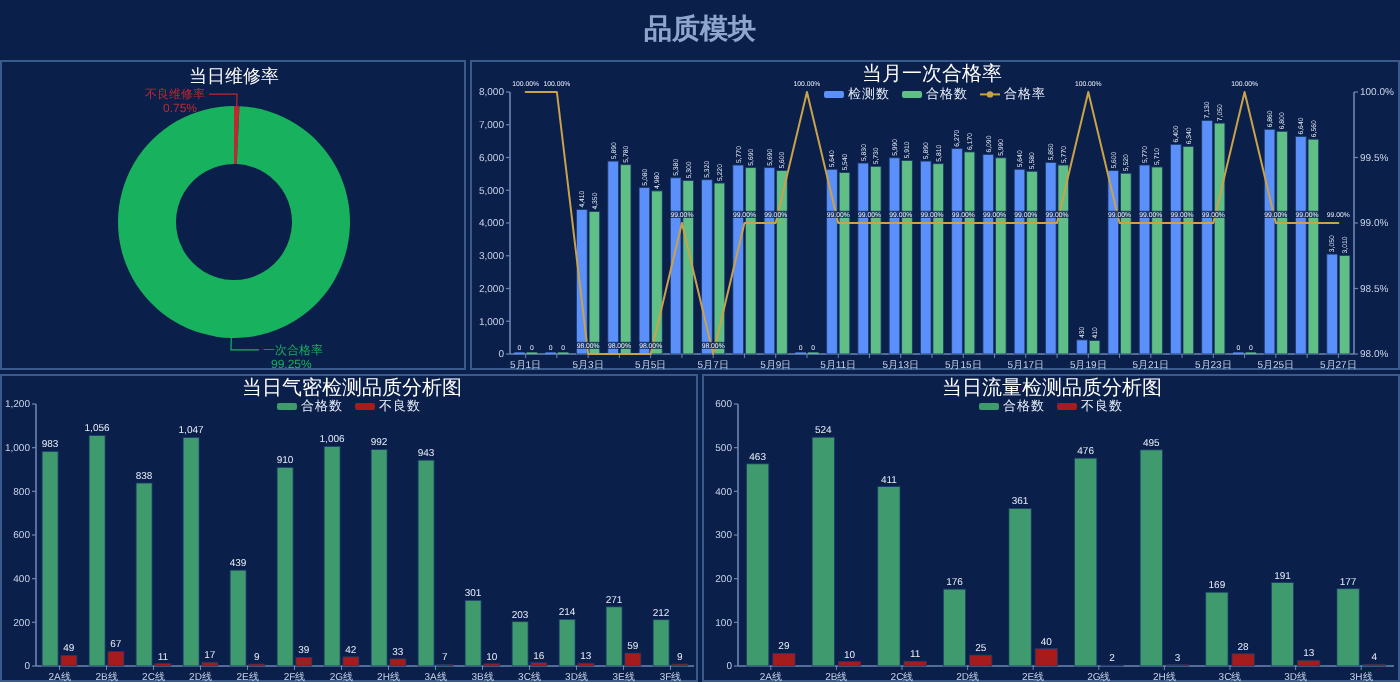  Describe the element at coordinates (700, 28) in the screenshot. I see `text: 品质模块` at that location.